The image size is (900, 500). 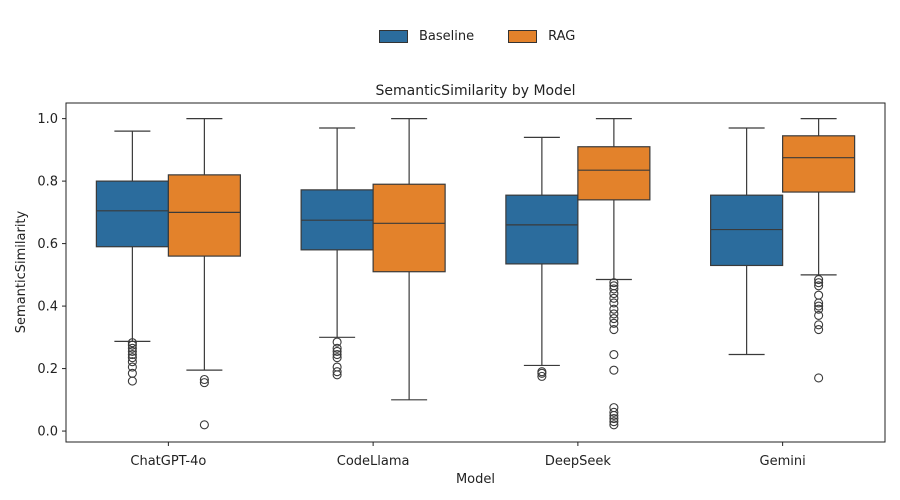 I want to click on x-tick-label: Gemini, so click(x=783, y=461).